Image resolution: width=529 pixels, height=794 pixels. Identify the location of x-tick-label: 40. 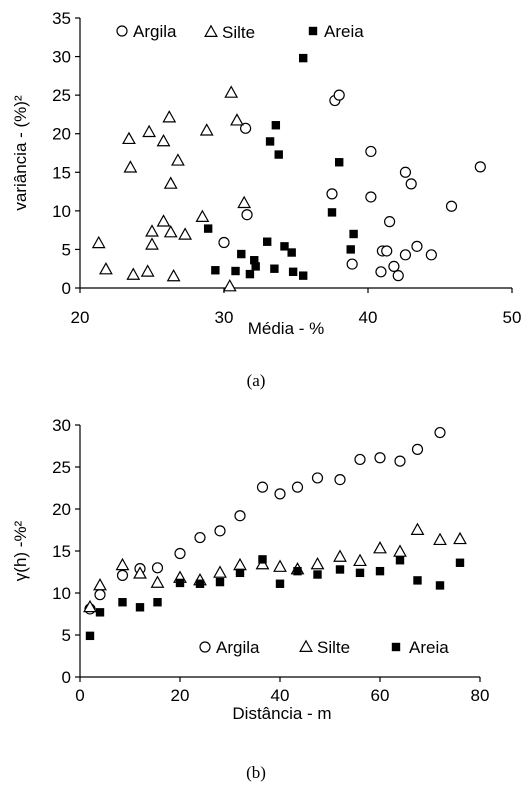
(368, 317).